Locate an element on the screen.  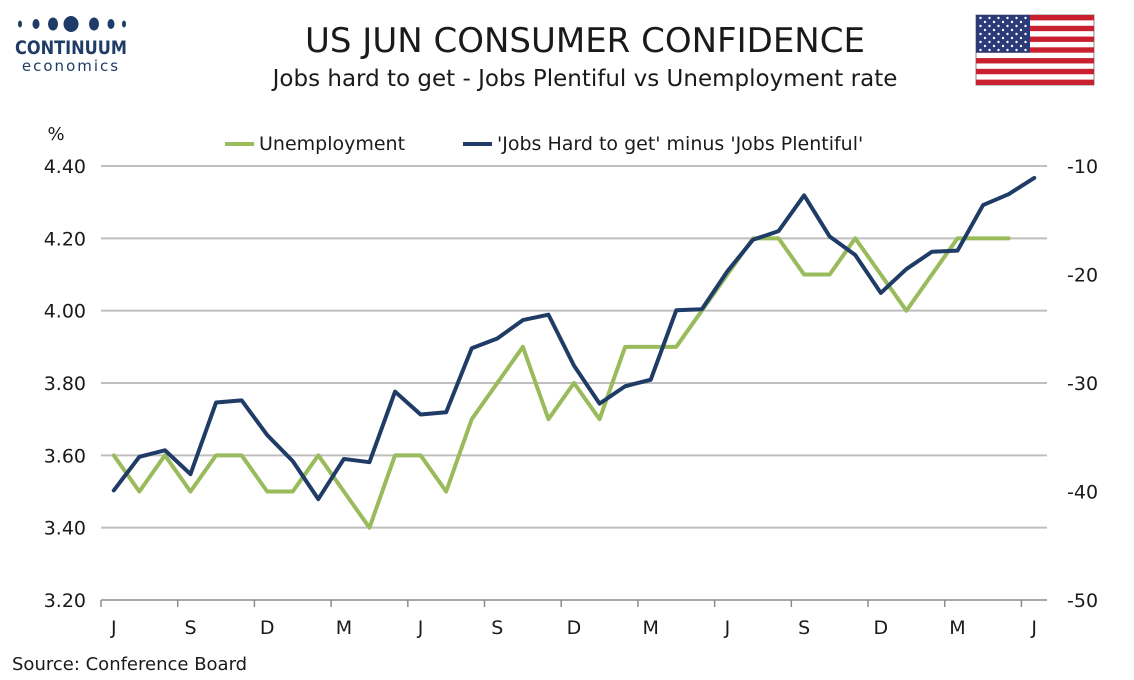
right-tick-label: -50 is located at coordinates (1082, 601).